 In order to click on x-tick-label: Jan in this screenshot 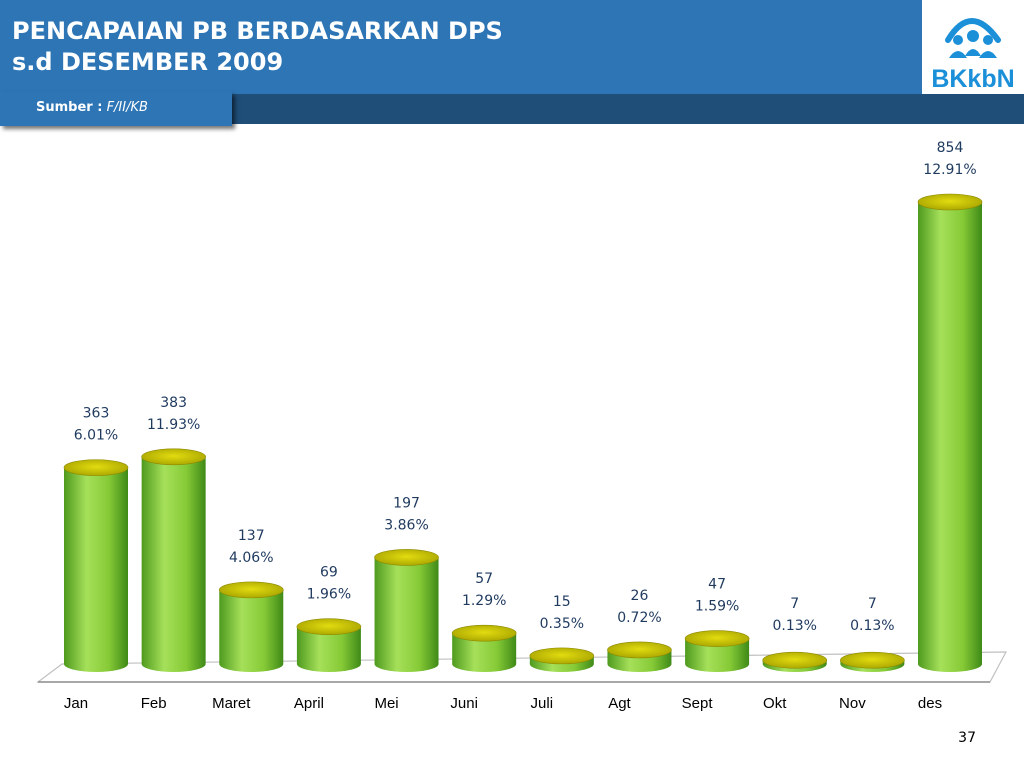, I will do `click(76, 703)`.